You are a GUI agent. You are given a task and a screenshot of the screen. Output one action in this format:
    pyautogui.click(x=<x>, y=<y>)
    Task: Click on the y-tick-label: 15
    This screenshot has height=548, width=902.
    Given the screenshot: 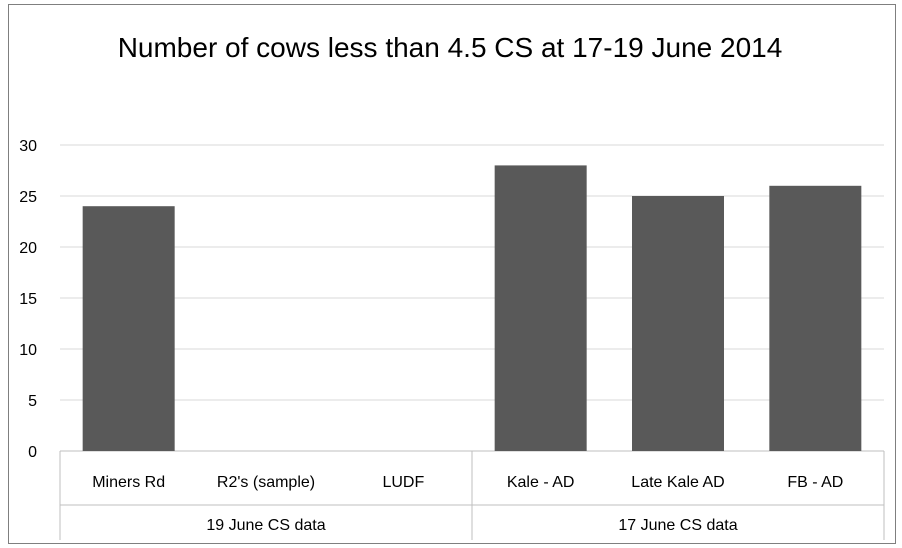 What is the action you would take?
    pyautogui.click(x=28, y=299)
    